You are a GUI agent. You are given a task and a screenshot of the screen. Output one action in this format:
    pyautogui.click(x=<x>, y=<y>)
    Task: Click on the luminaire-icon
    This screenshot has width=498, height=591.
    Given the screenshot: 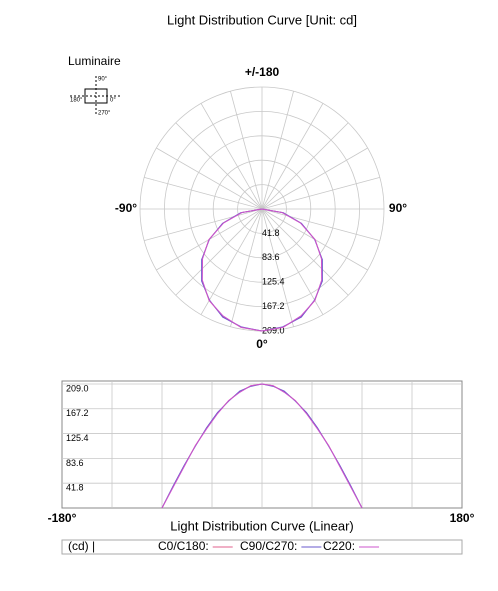 What is the action you would take?
    pyautogui.click(x=96, y=96)
    